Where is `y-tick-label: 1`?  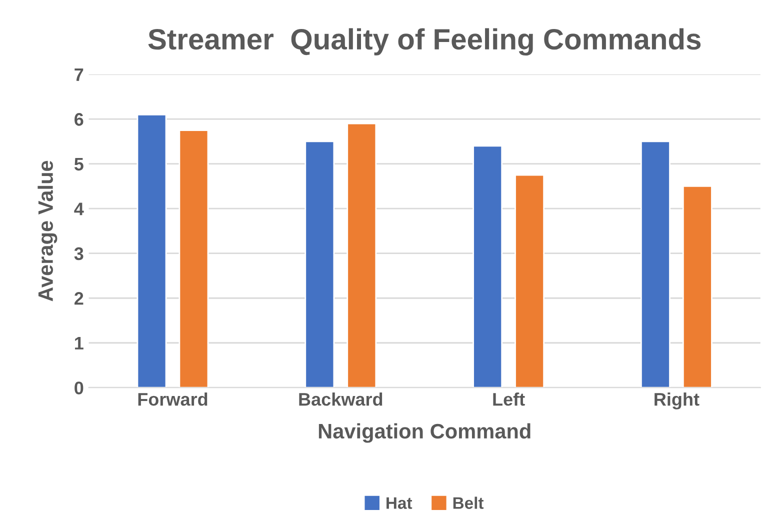 y-tick-label: 1 is located at coordinates (79, 343).